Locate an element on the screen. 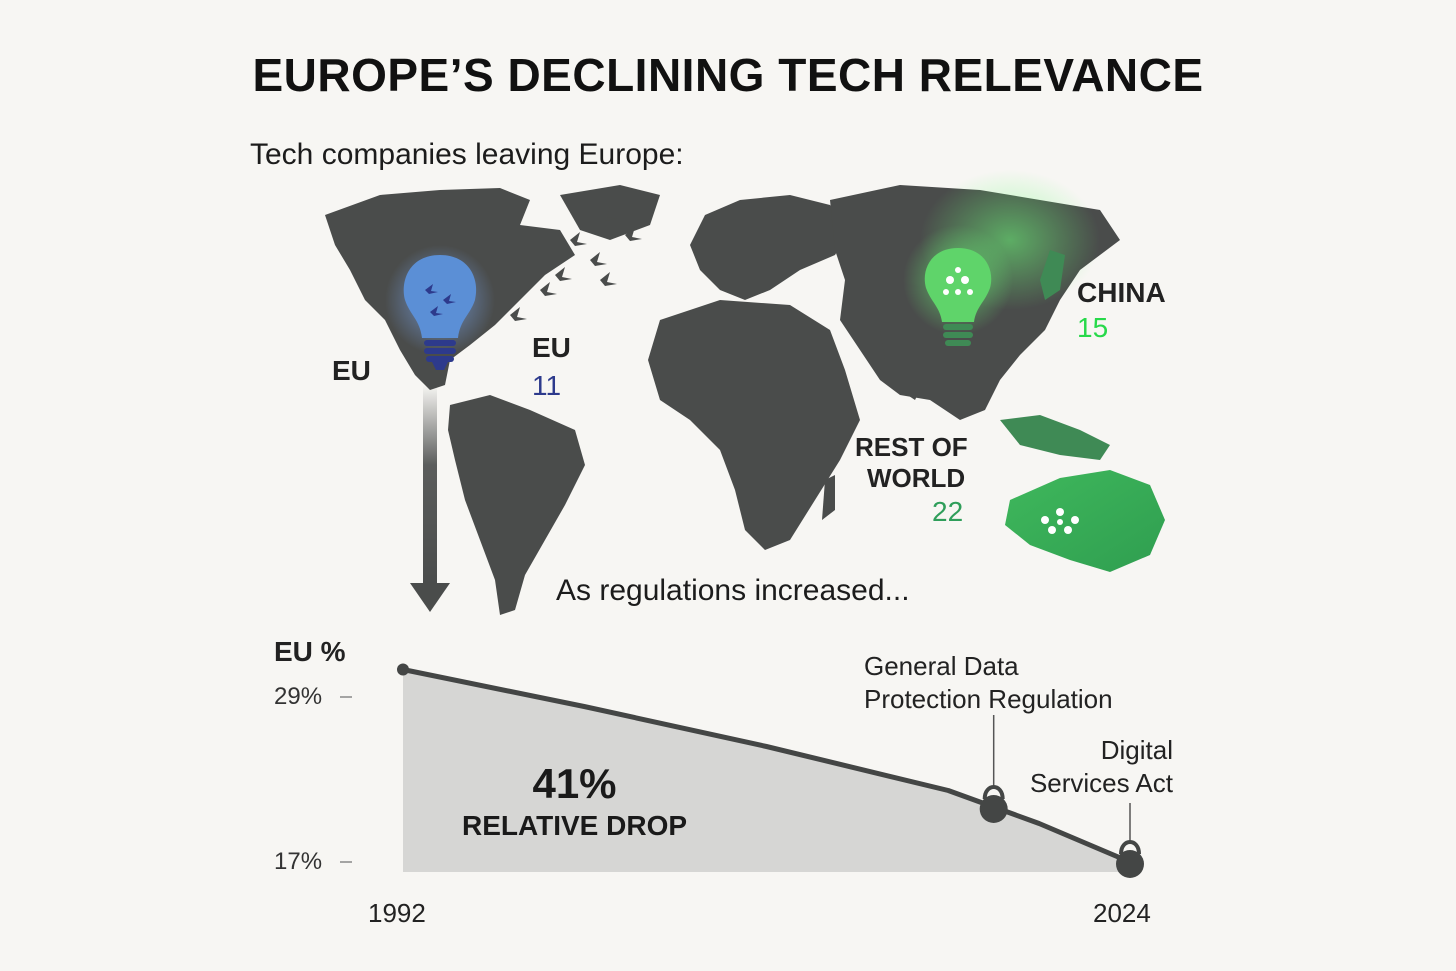 The height and width of the screenshot is (971, 1456). dsa-annotation: Digital Services Act is located at coordinates (1093, 767).